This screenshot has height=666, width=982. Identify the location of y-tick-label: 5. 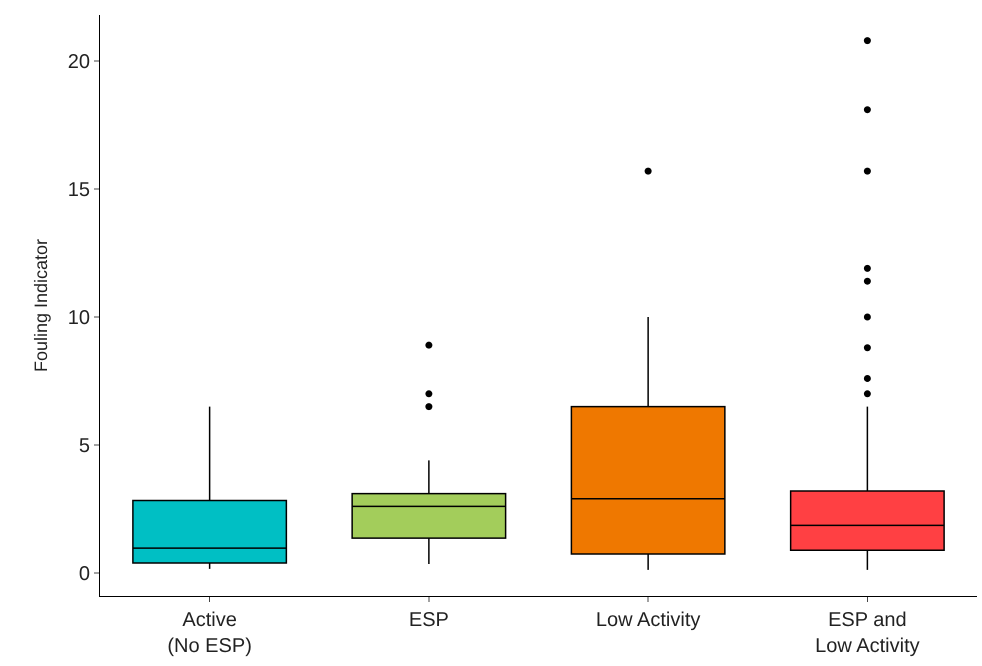
(84, 445).